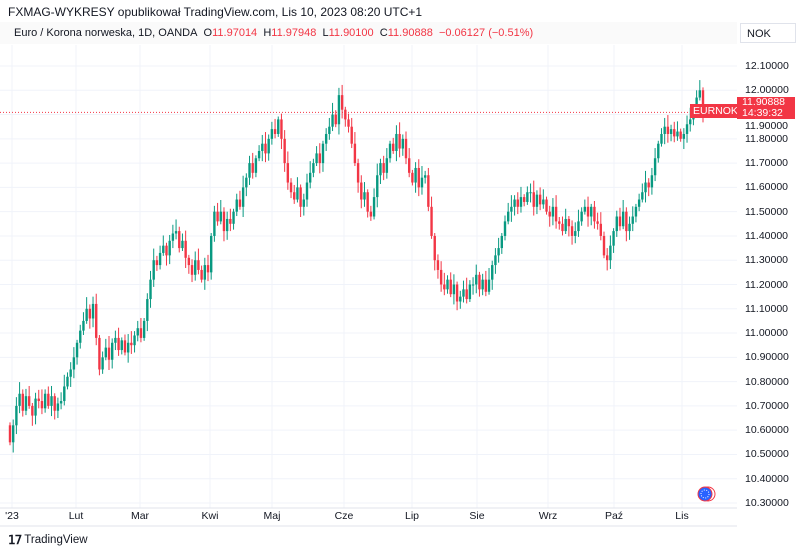 The width and height of the screenshot is (800, 553). Describe the element at coordinates (767, 333) in the screenshot. I see `price-tick-label: 11.00000` at that location.